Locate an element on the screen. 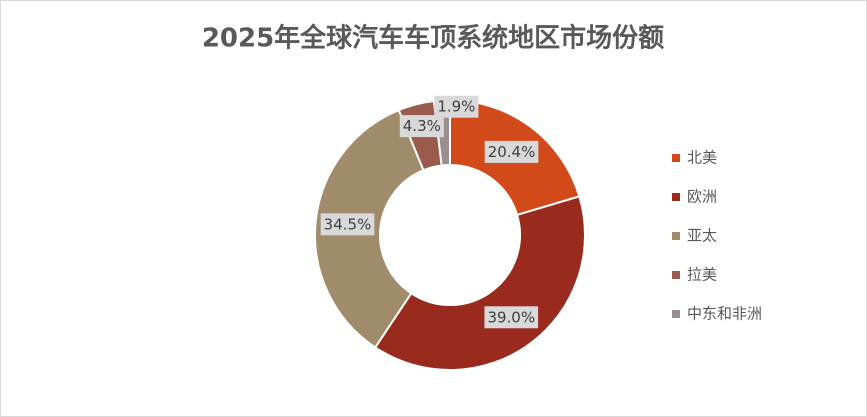  data-label: 4.3% is located at coordinates (422, 126).